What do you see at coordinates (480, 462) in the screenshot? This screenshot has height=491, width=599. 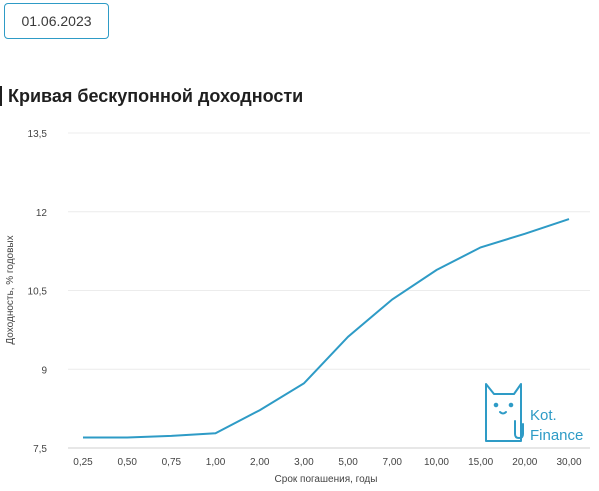 I see `x-tick-label: 15,00` at bounding box center [480, 462].